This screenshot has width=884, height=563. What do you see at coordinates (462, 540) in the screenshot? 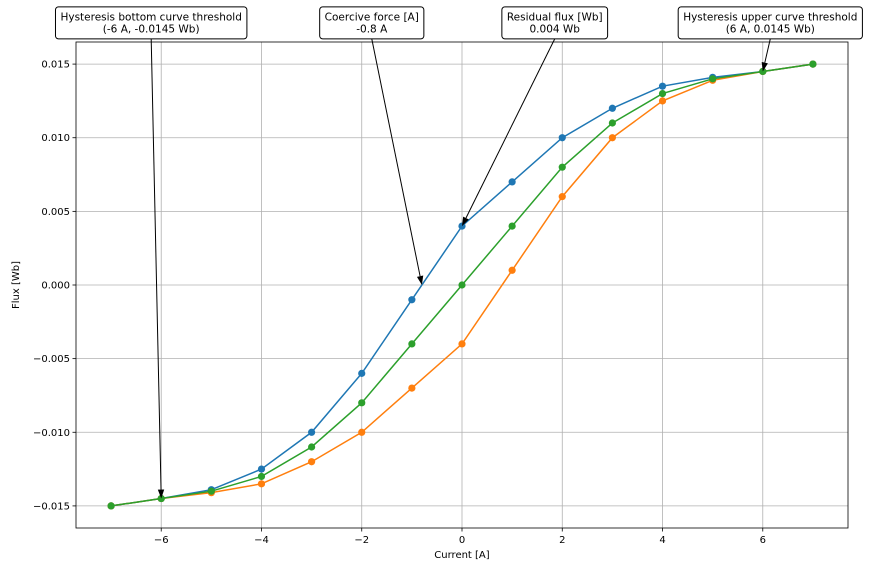
I see `x-tick-label: 0` at bounding box center [462, 540].